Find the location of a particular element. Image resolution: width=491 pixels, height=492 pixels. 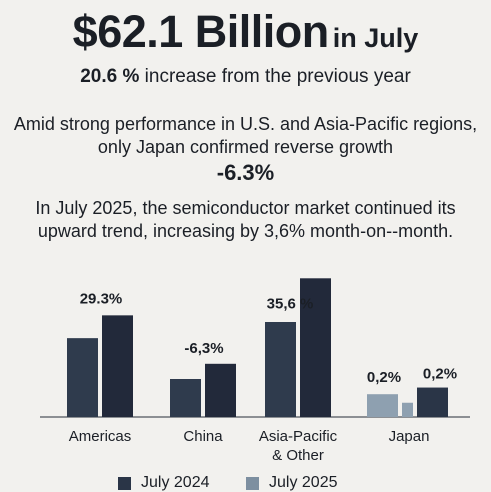

subhead-percent: 20.6 % is located at coordinates (110, 76).